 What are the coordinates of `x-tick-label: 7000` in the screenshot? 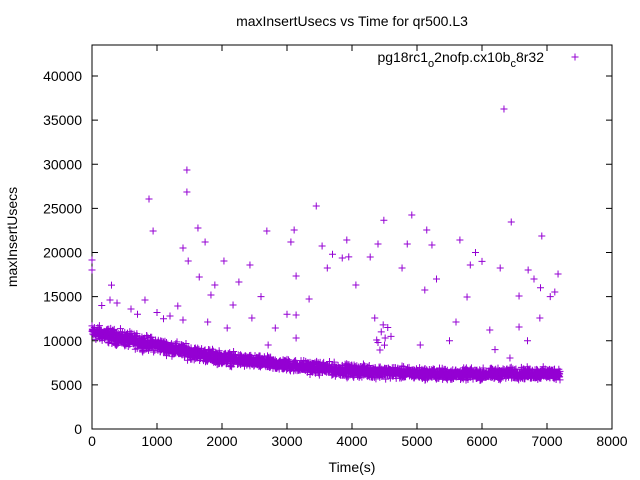 It's located at (546, 441).